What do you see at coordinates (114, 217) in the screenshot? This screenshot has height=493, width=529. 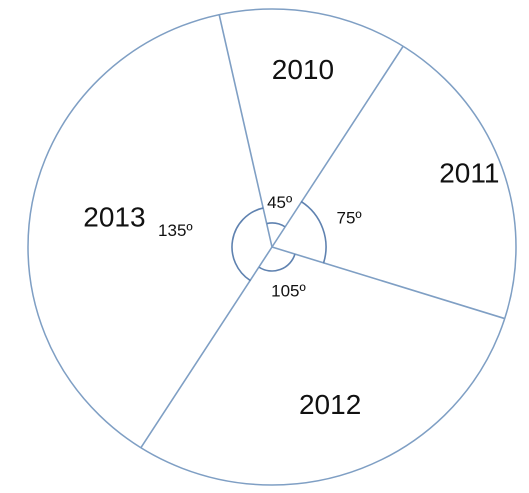 I see `slice-label-2013: 2013` at bounding box center [114, 217].